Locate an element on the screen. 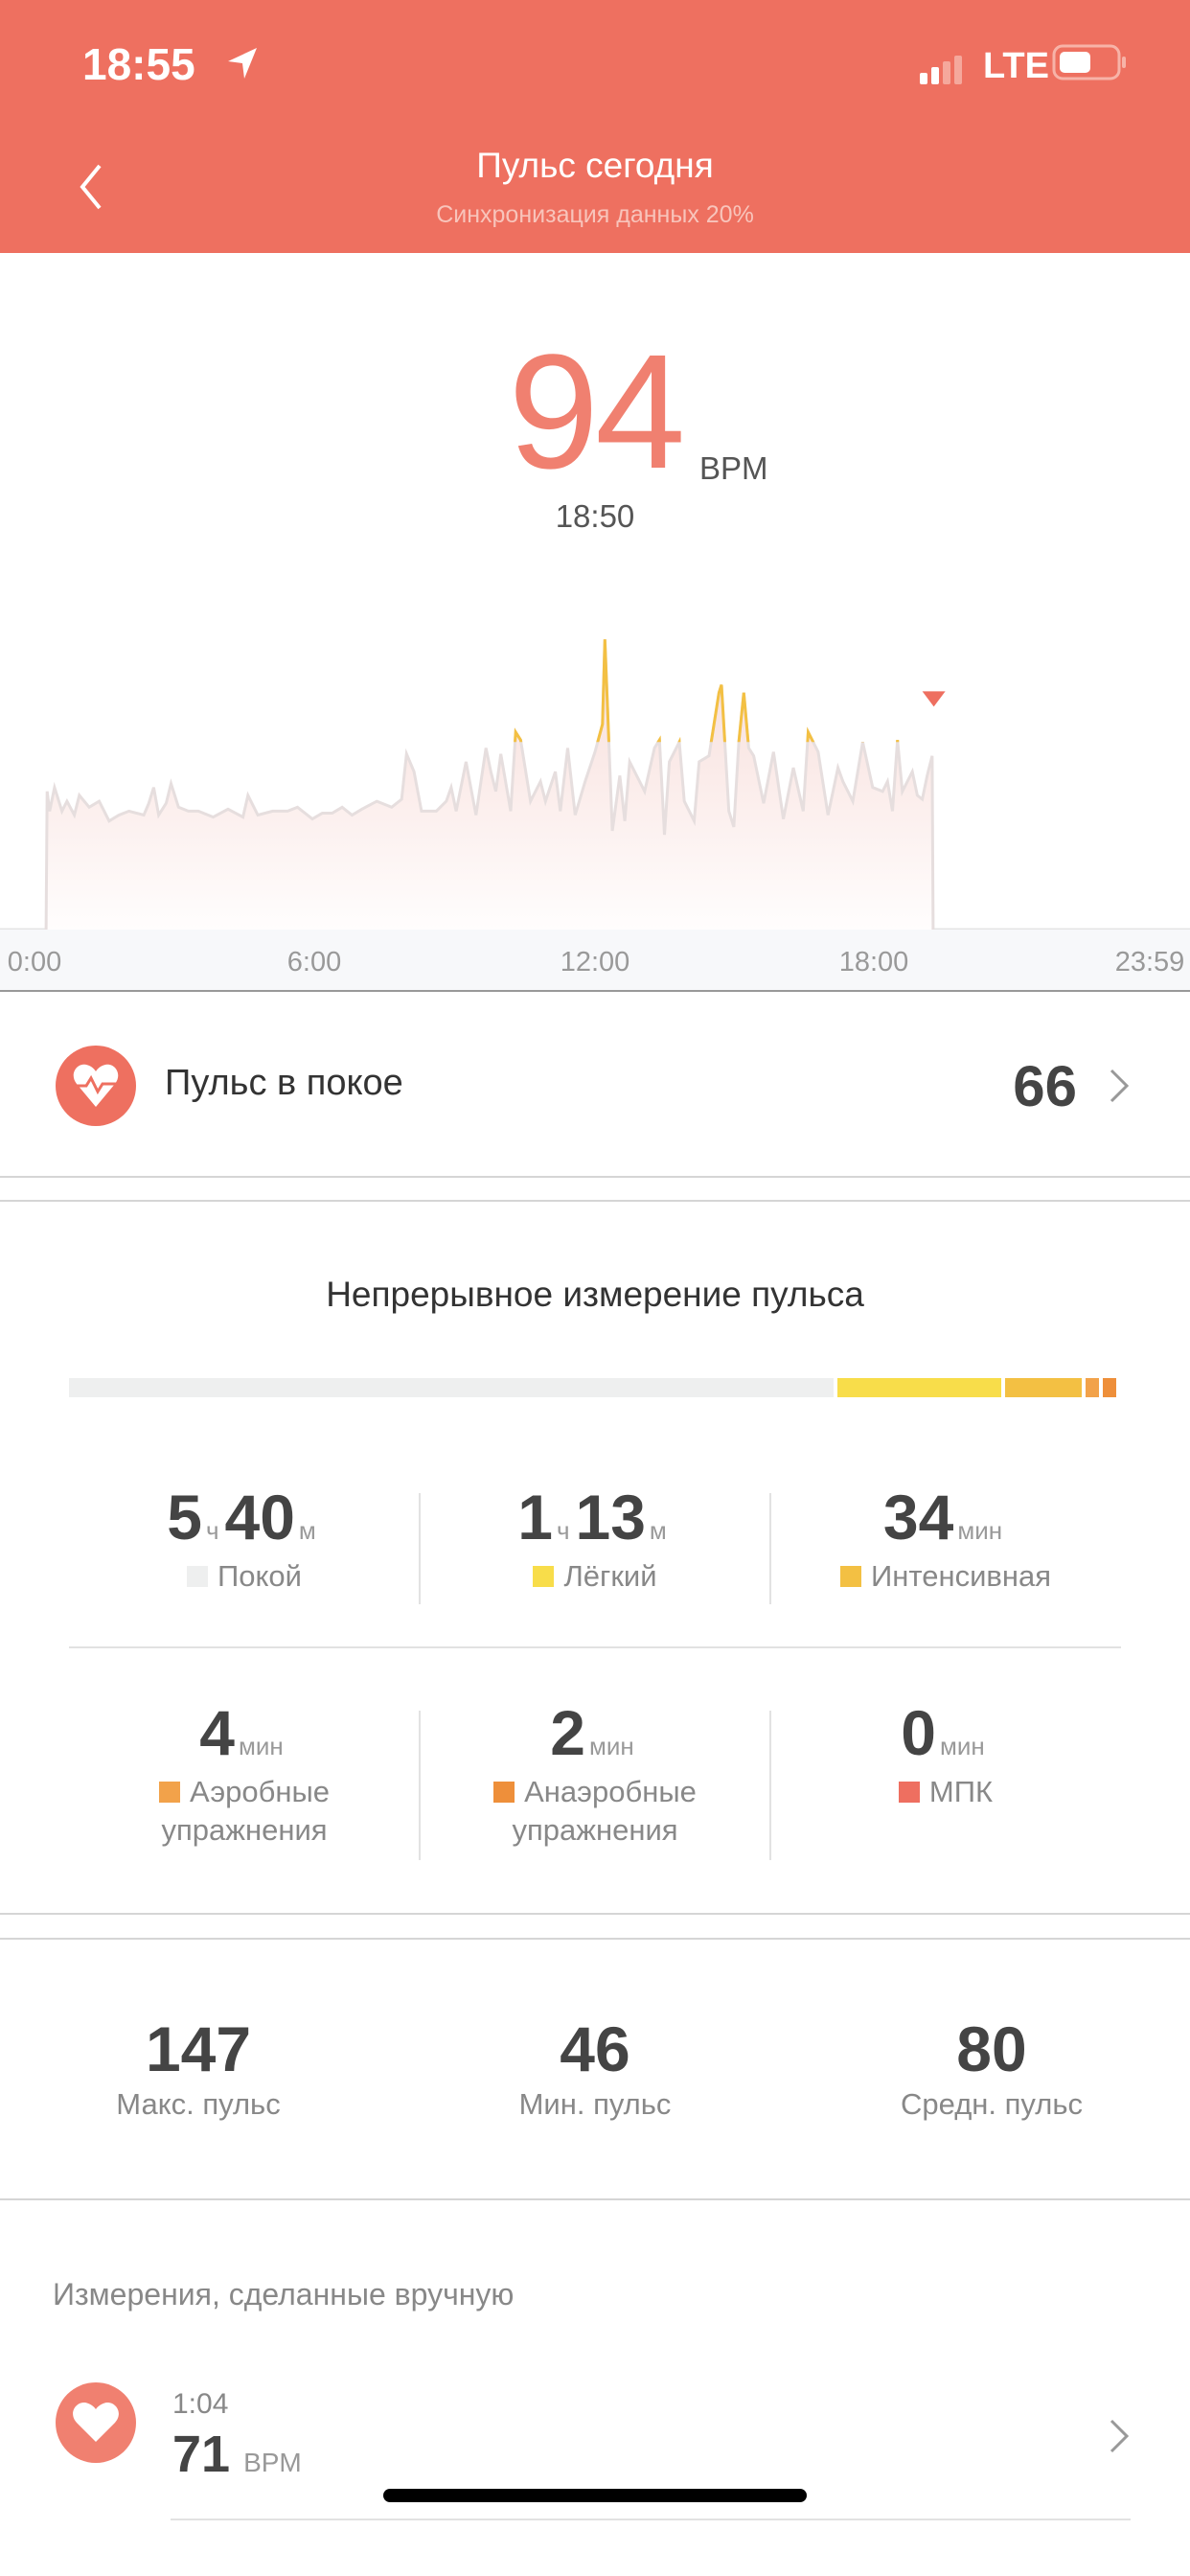  heart-pulse-icon is located at coordinates (96, 1086).